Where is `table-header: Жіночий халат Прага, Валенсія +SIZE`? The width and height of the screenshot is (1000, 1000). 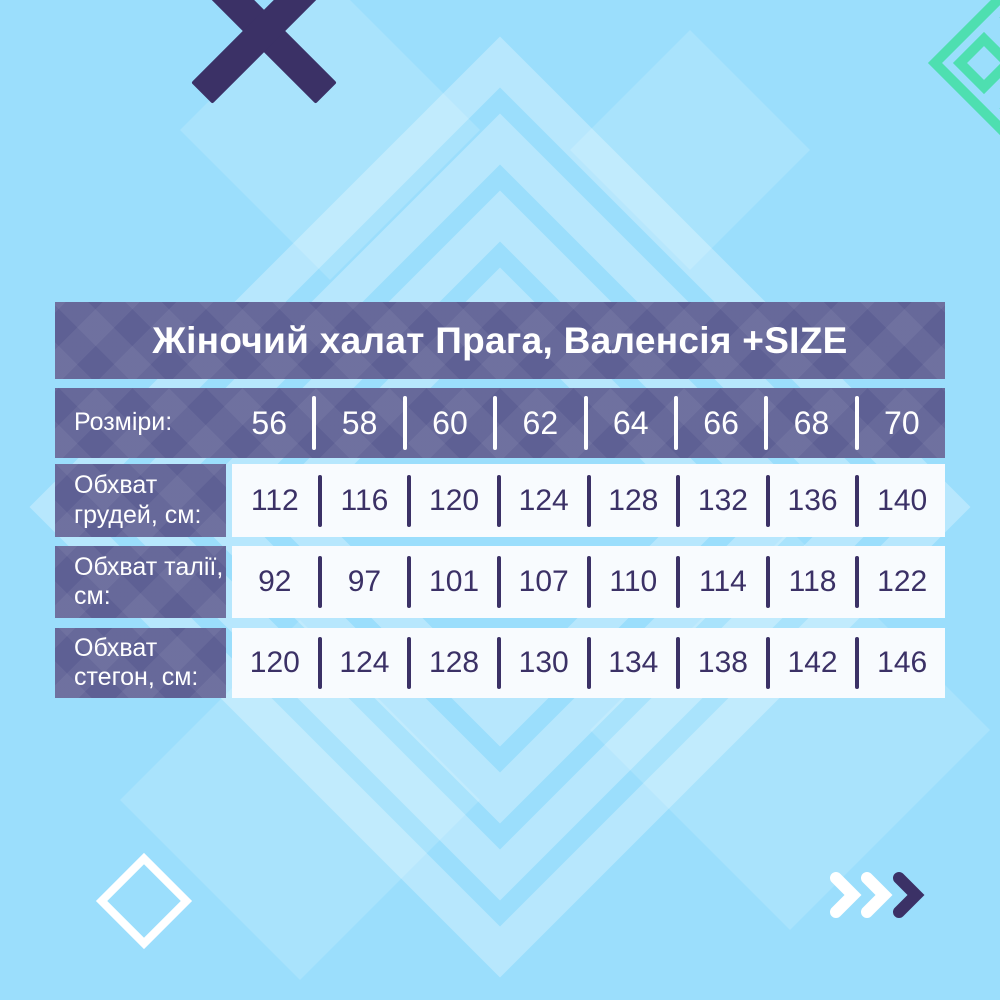
table-header: Жіночий халат Прага, Валенсія +SIZE is located at coordinates (500, 340).